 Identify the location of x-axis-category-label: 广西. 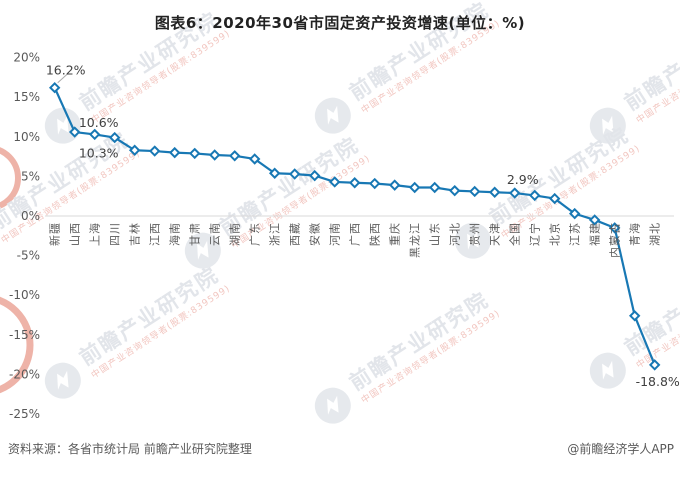
(355, 234).